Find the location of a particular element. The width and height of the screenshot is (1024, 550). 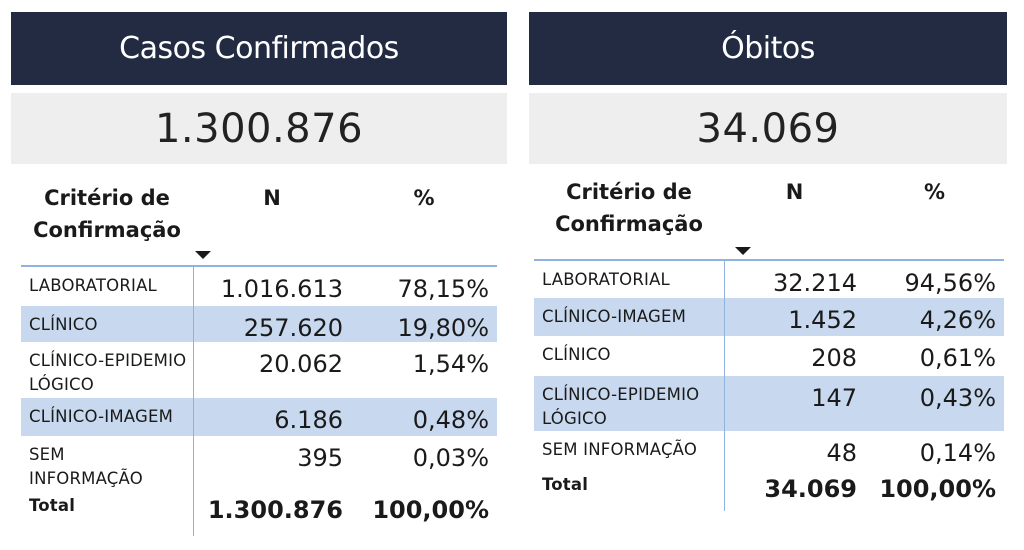

total-n: 1.300.876 is located at coordinates (275, 510).